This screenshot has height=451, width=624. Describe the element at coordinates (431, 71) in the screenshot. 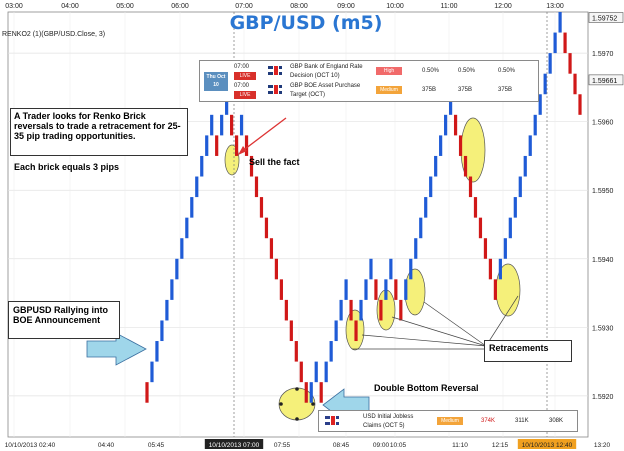

I see `actual-value: 0.50%` at that location.